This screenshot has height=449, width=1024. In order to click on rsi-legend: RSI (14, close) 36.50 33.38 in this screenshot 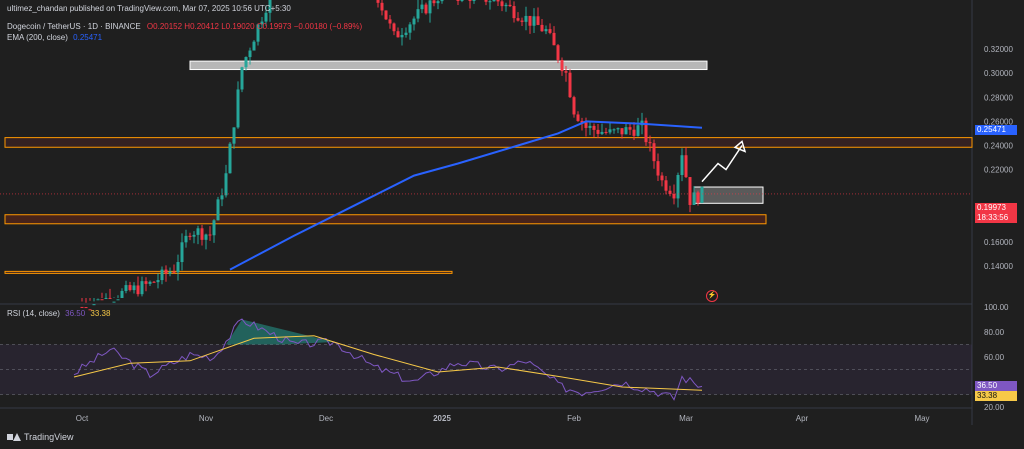, I will do `click(58, 313)`.